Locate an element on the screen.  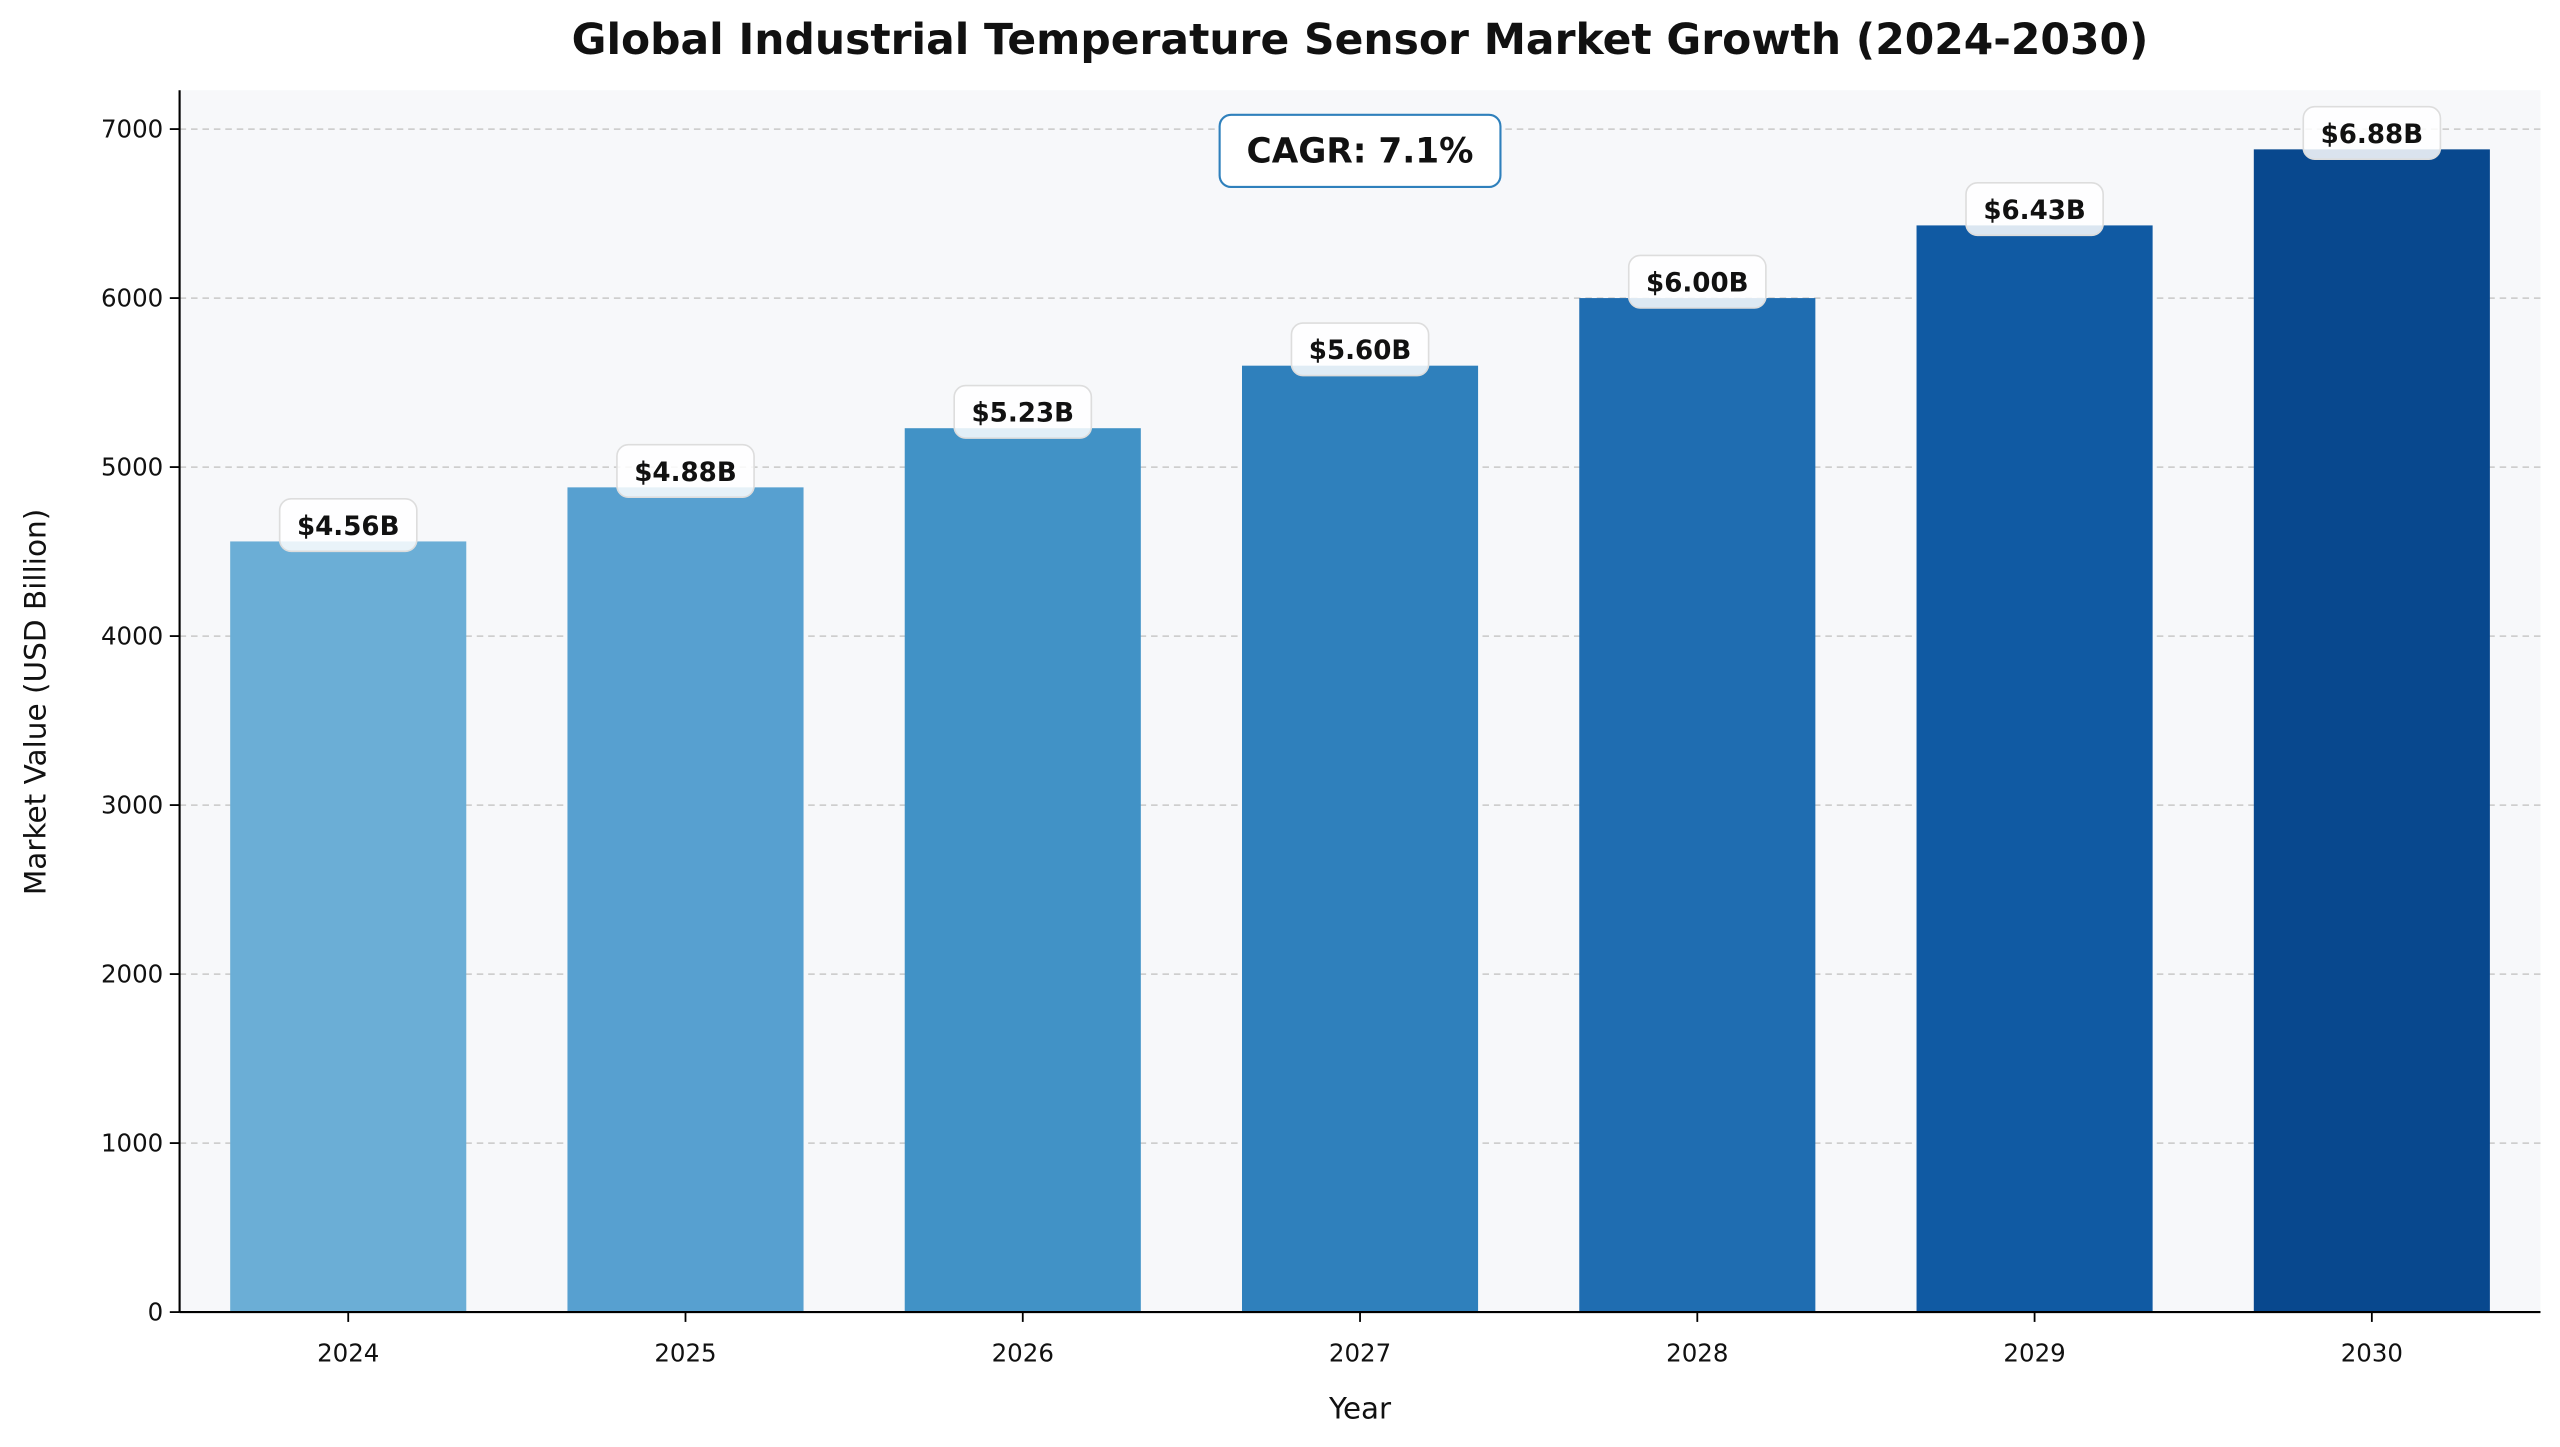
x-axis-title: Year is located at coordinates (1360, 1409).